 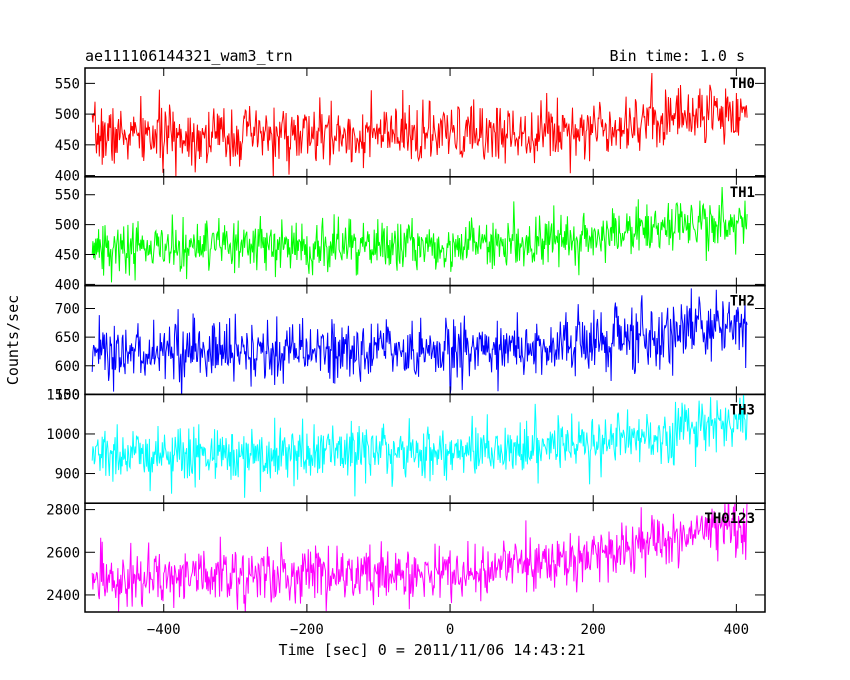 I want to click on y-tick-label: 600, so click(x=67, y=367).